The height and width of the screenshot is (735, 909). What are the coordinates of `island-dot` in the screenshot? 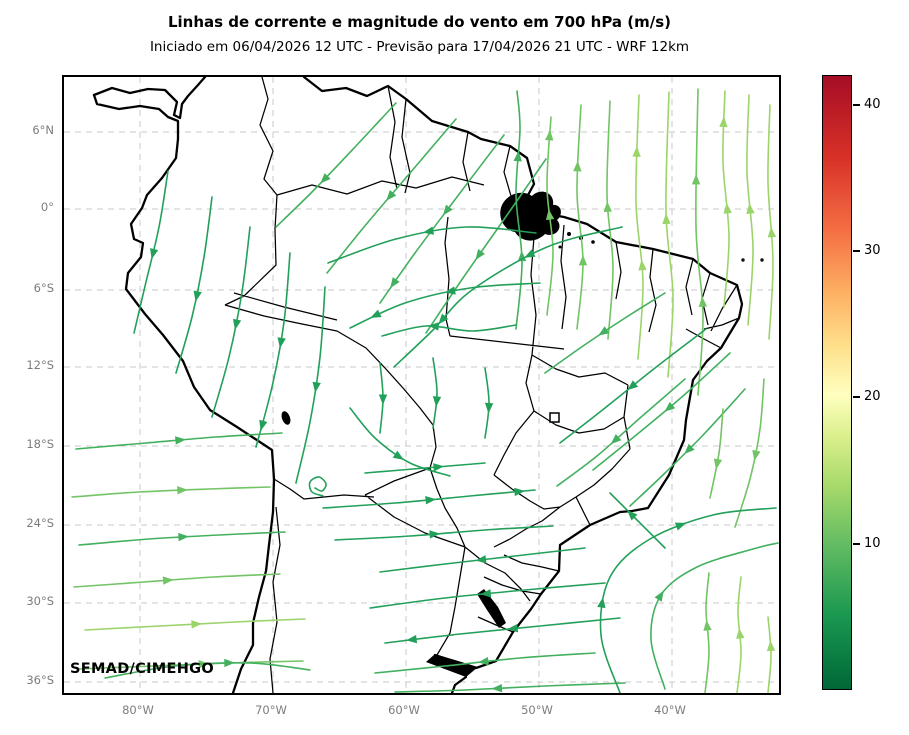 It's located at (743, 260).